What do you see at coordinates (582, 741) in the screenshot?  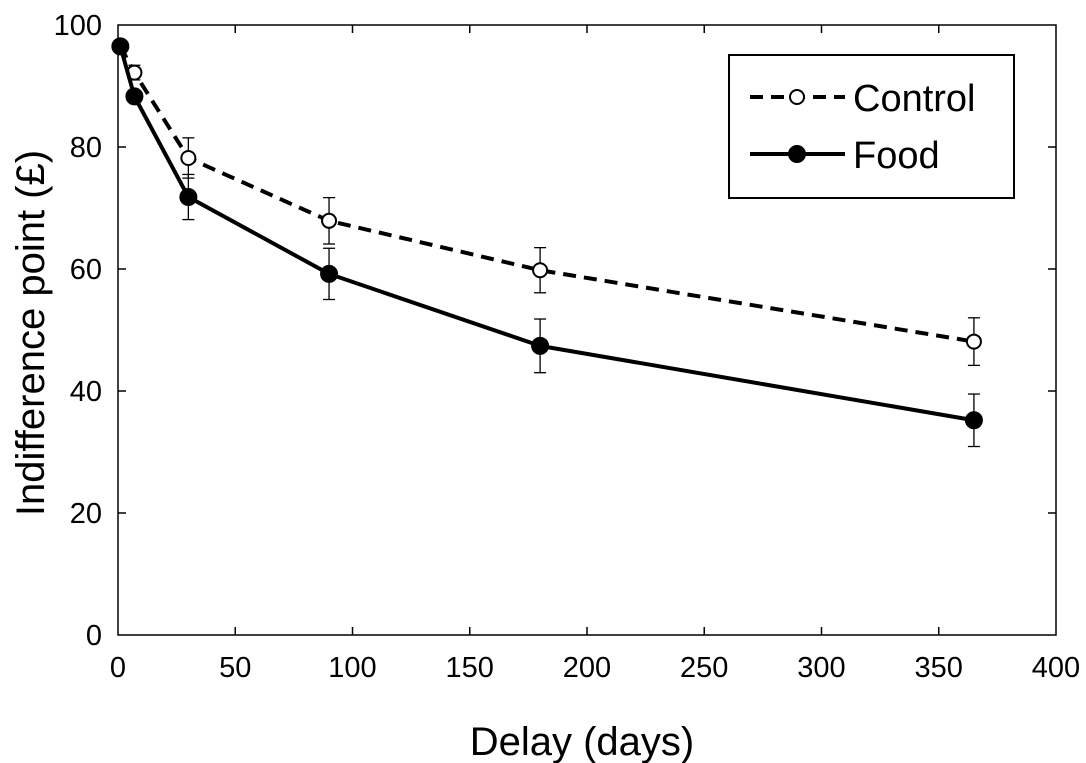 I see `x-axis-title: Delay (days)` at bounding box center [582, 741].